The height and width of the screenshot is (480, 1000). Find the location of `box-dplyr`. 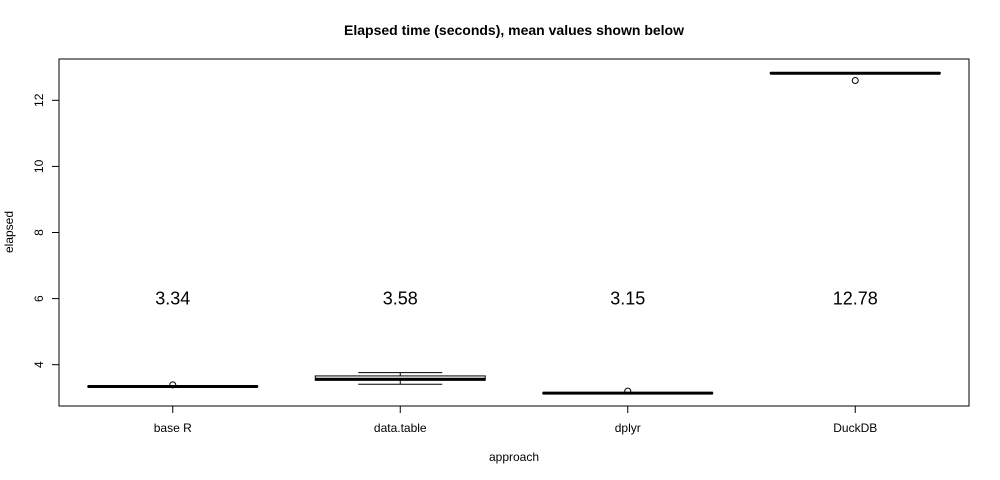

box-dplyr is located at coordinates (628, 391).